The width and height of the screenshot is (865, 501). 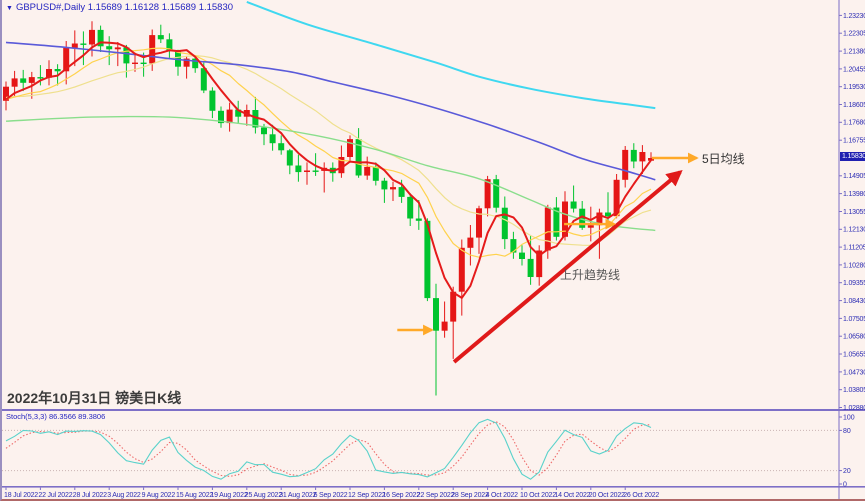 What do you see at coordinates (854, 408) in the screenshot?
I see `price-axis-label: 1.02880` at bounding box center [854, 408].